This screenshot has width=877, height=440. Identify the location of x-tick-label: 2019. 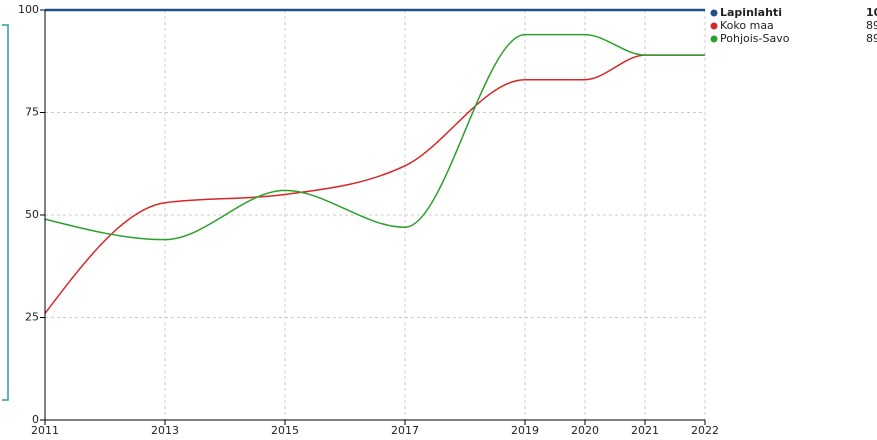
(525, 430).